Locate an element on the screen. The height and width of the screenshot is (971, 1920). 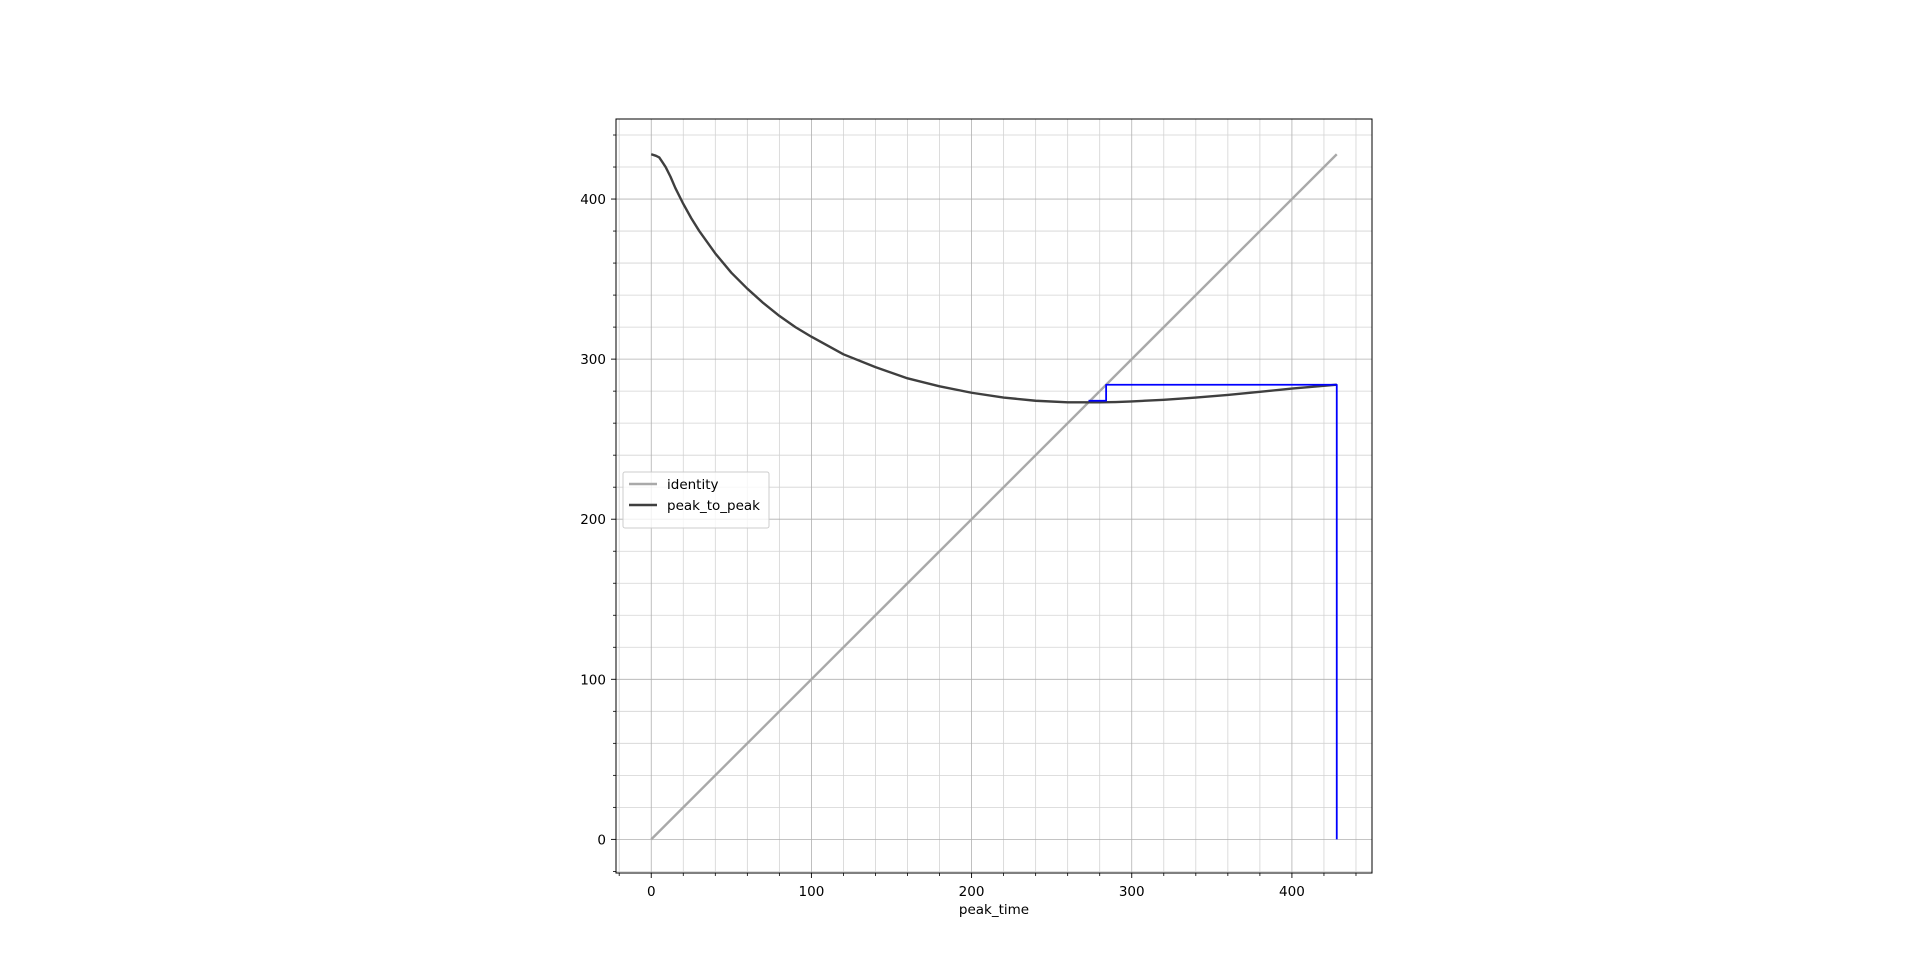
x-tick-label: 0 is located at coordinates (651, 892).